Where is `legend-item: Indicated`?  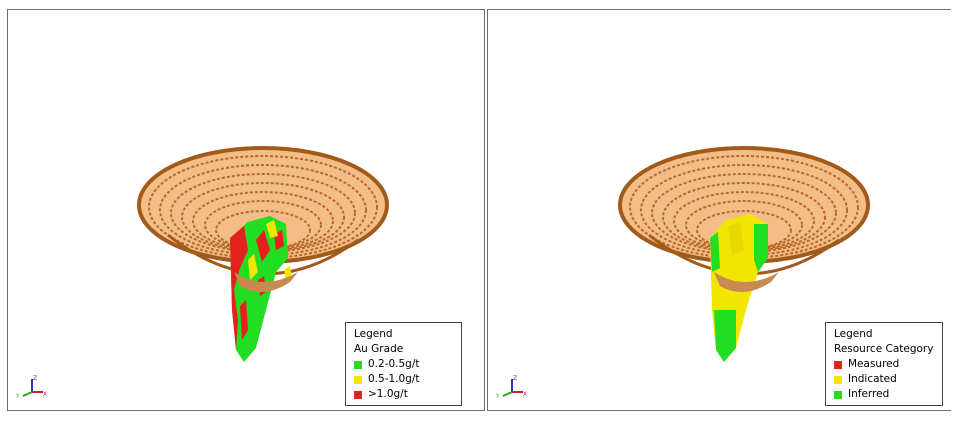
legend-item: Indicated is located at coordinates (884, 379).